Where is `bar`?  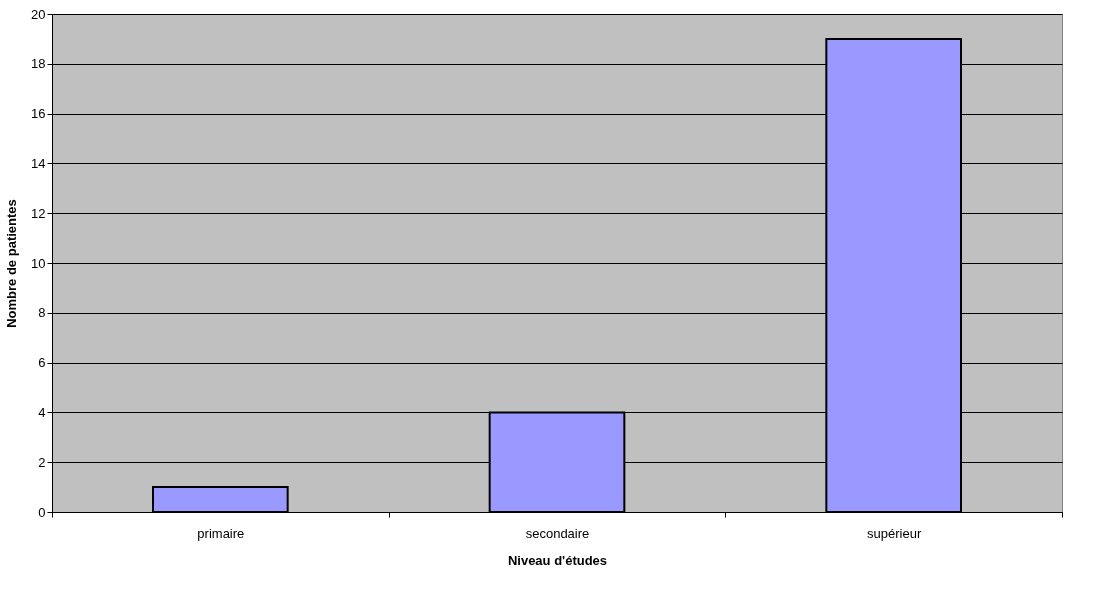
bar is located at coordinates (220, 499).